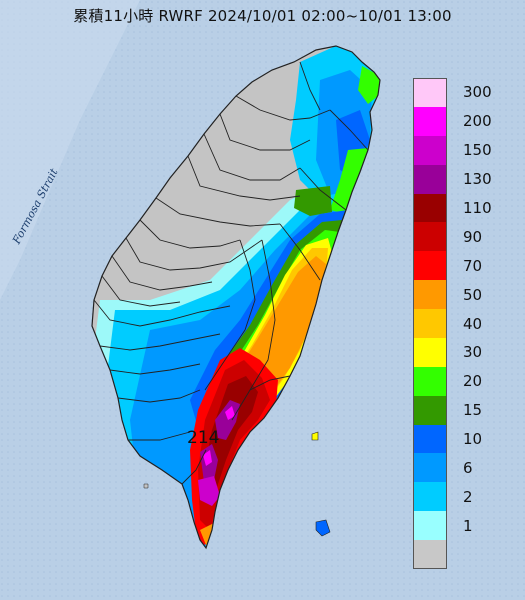 This screenshot has height=600, width=525. I want to click on legend-label: 15, so click(473, 410).